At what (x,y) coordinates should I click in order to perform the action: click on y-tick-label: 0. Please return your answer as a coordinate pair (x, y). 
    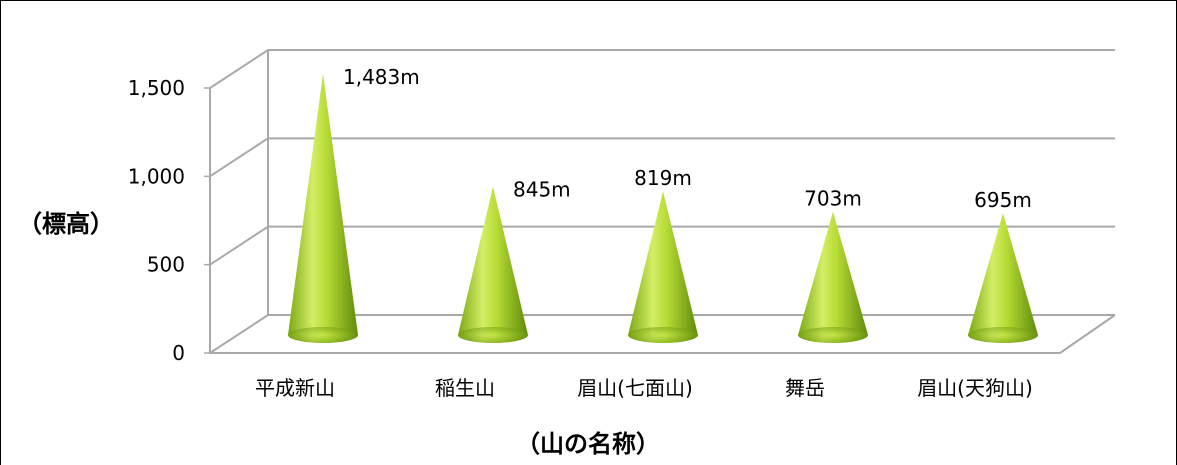
    Looking at the image, I should click on (178, 353).